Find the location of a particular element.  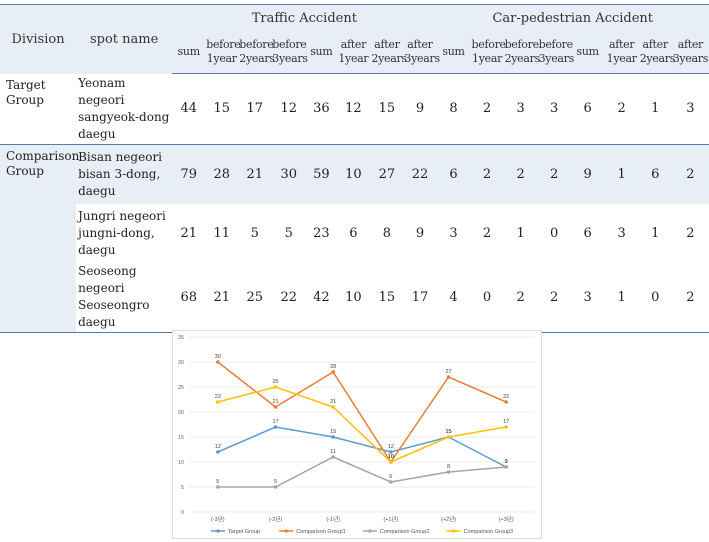

spot-cell: Bisan negeori bisan 3-dong, daegu is located at coordinates (120, 173).